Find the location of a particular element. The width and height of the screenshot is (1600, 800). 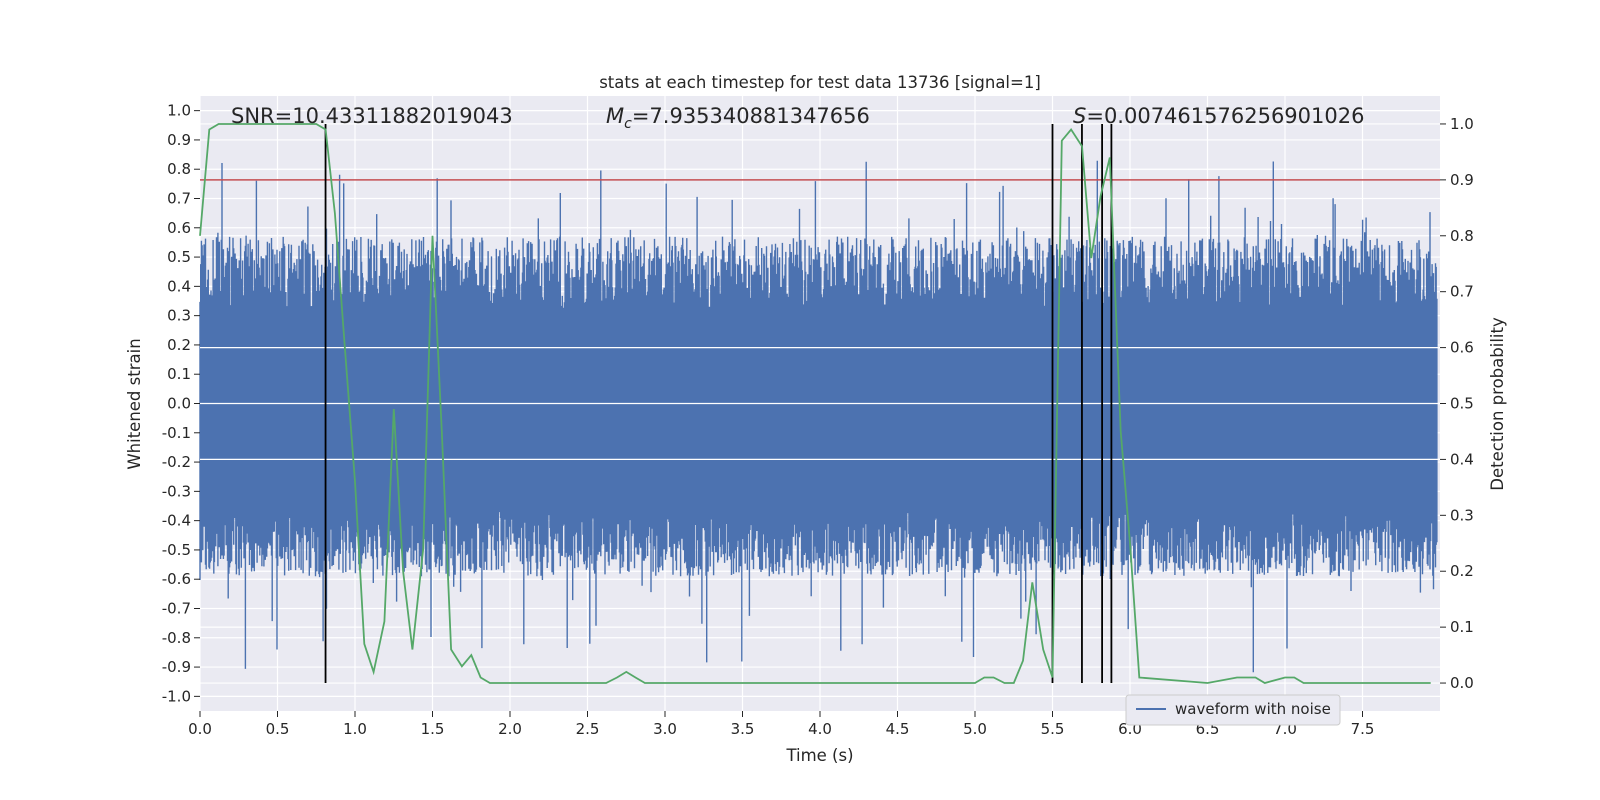

y-left-tick-label: -0.1 is located at coordinates (176, 433).